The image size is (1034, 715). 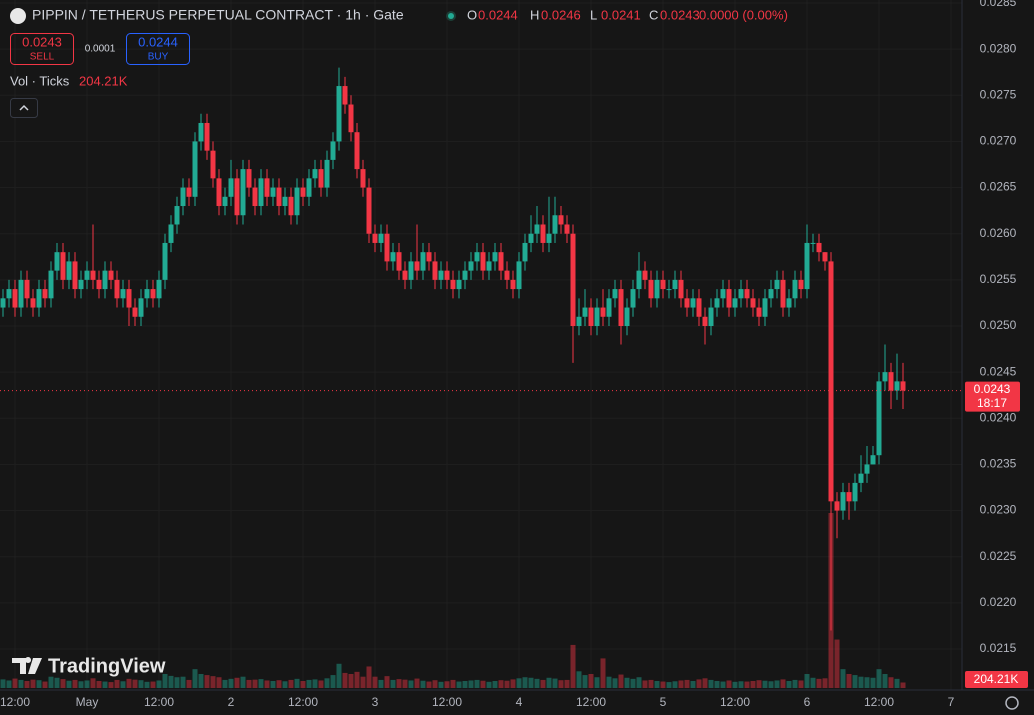 What do you see at coordinates (100, 49) in the screenshot?
I see `spread: 0.0001` at bounding box center [100, 49].